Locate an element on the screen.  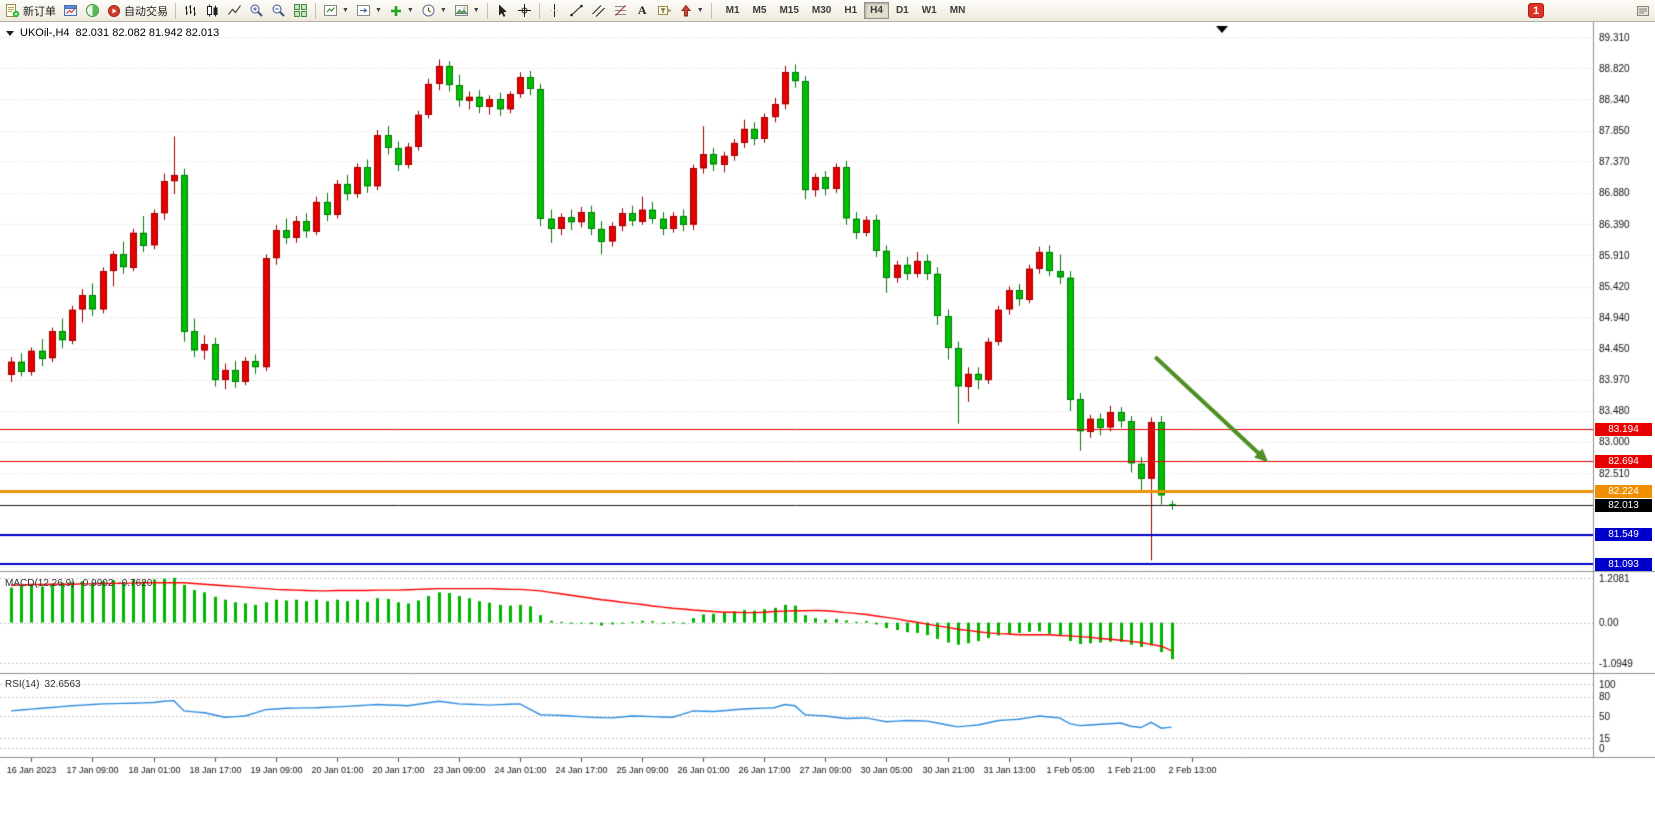
fibonacci-icon is located at coordinates (620, 10).